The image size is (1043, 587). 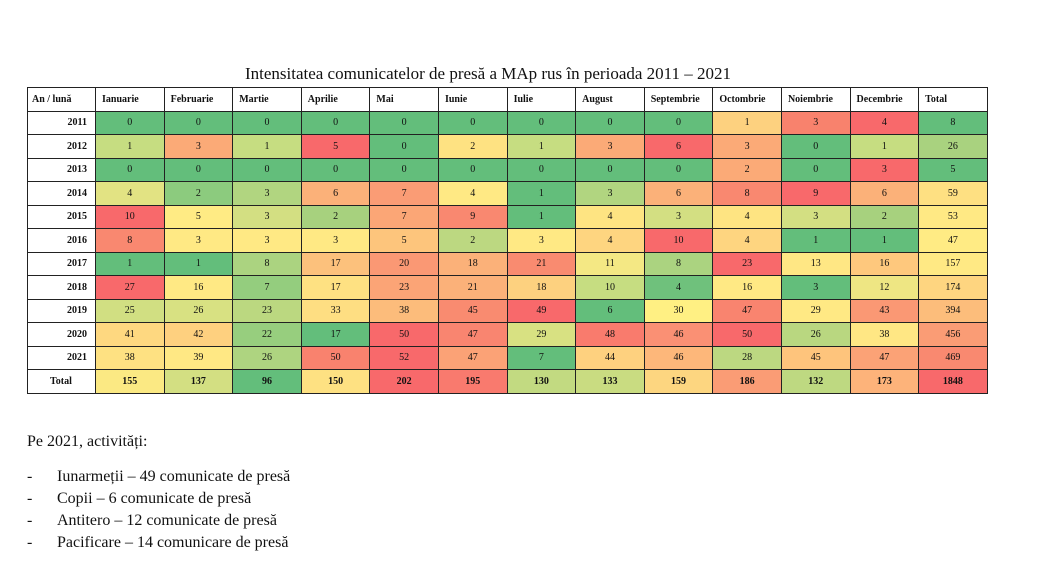 What do you see at coordinates (472, 216) in the screenshot?
I see `value-cell: 9` at bounding box center [472, 216].